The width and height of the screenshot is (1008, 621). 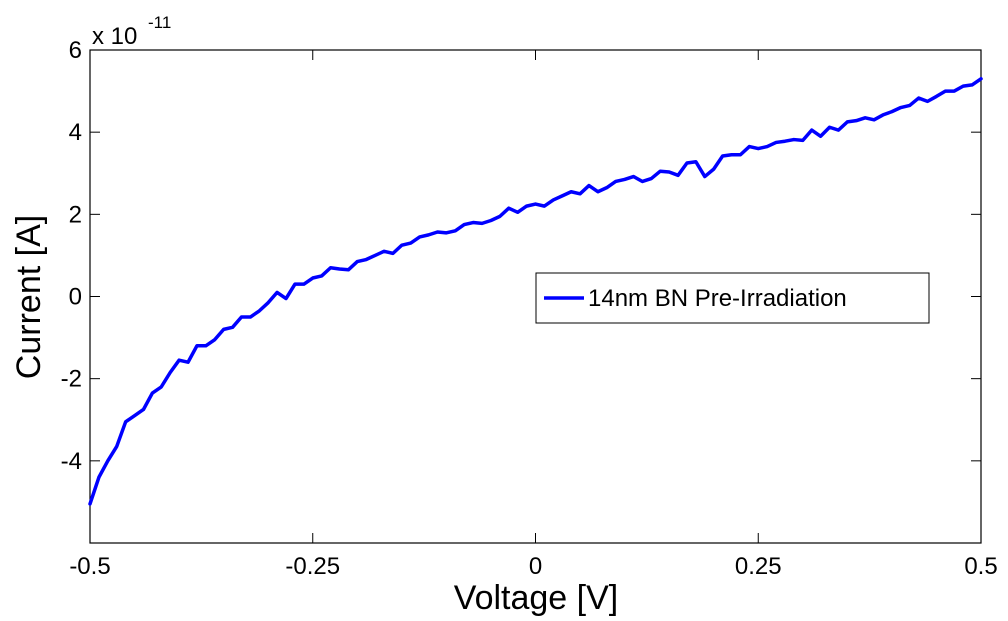 I want to click on y-tick-label: 2, so click(x=75, y=214).